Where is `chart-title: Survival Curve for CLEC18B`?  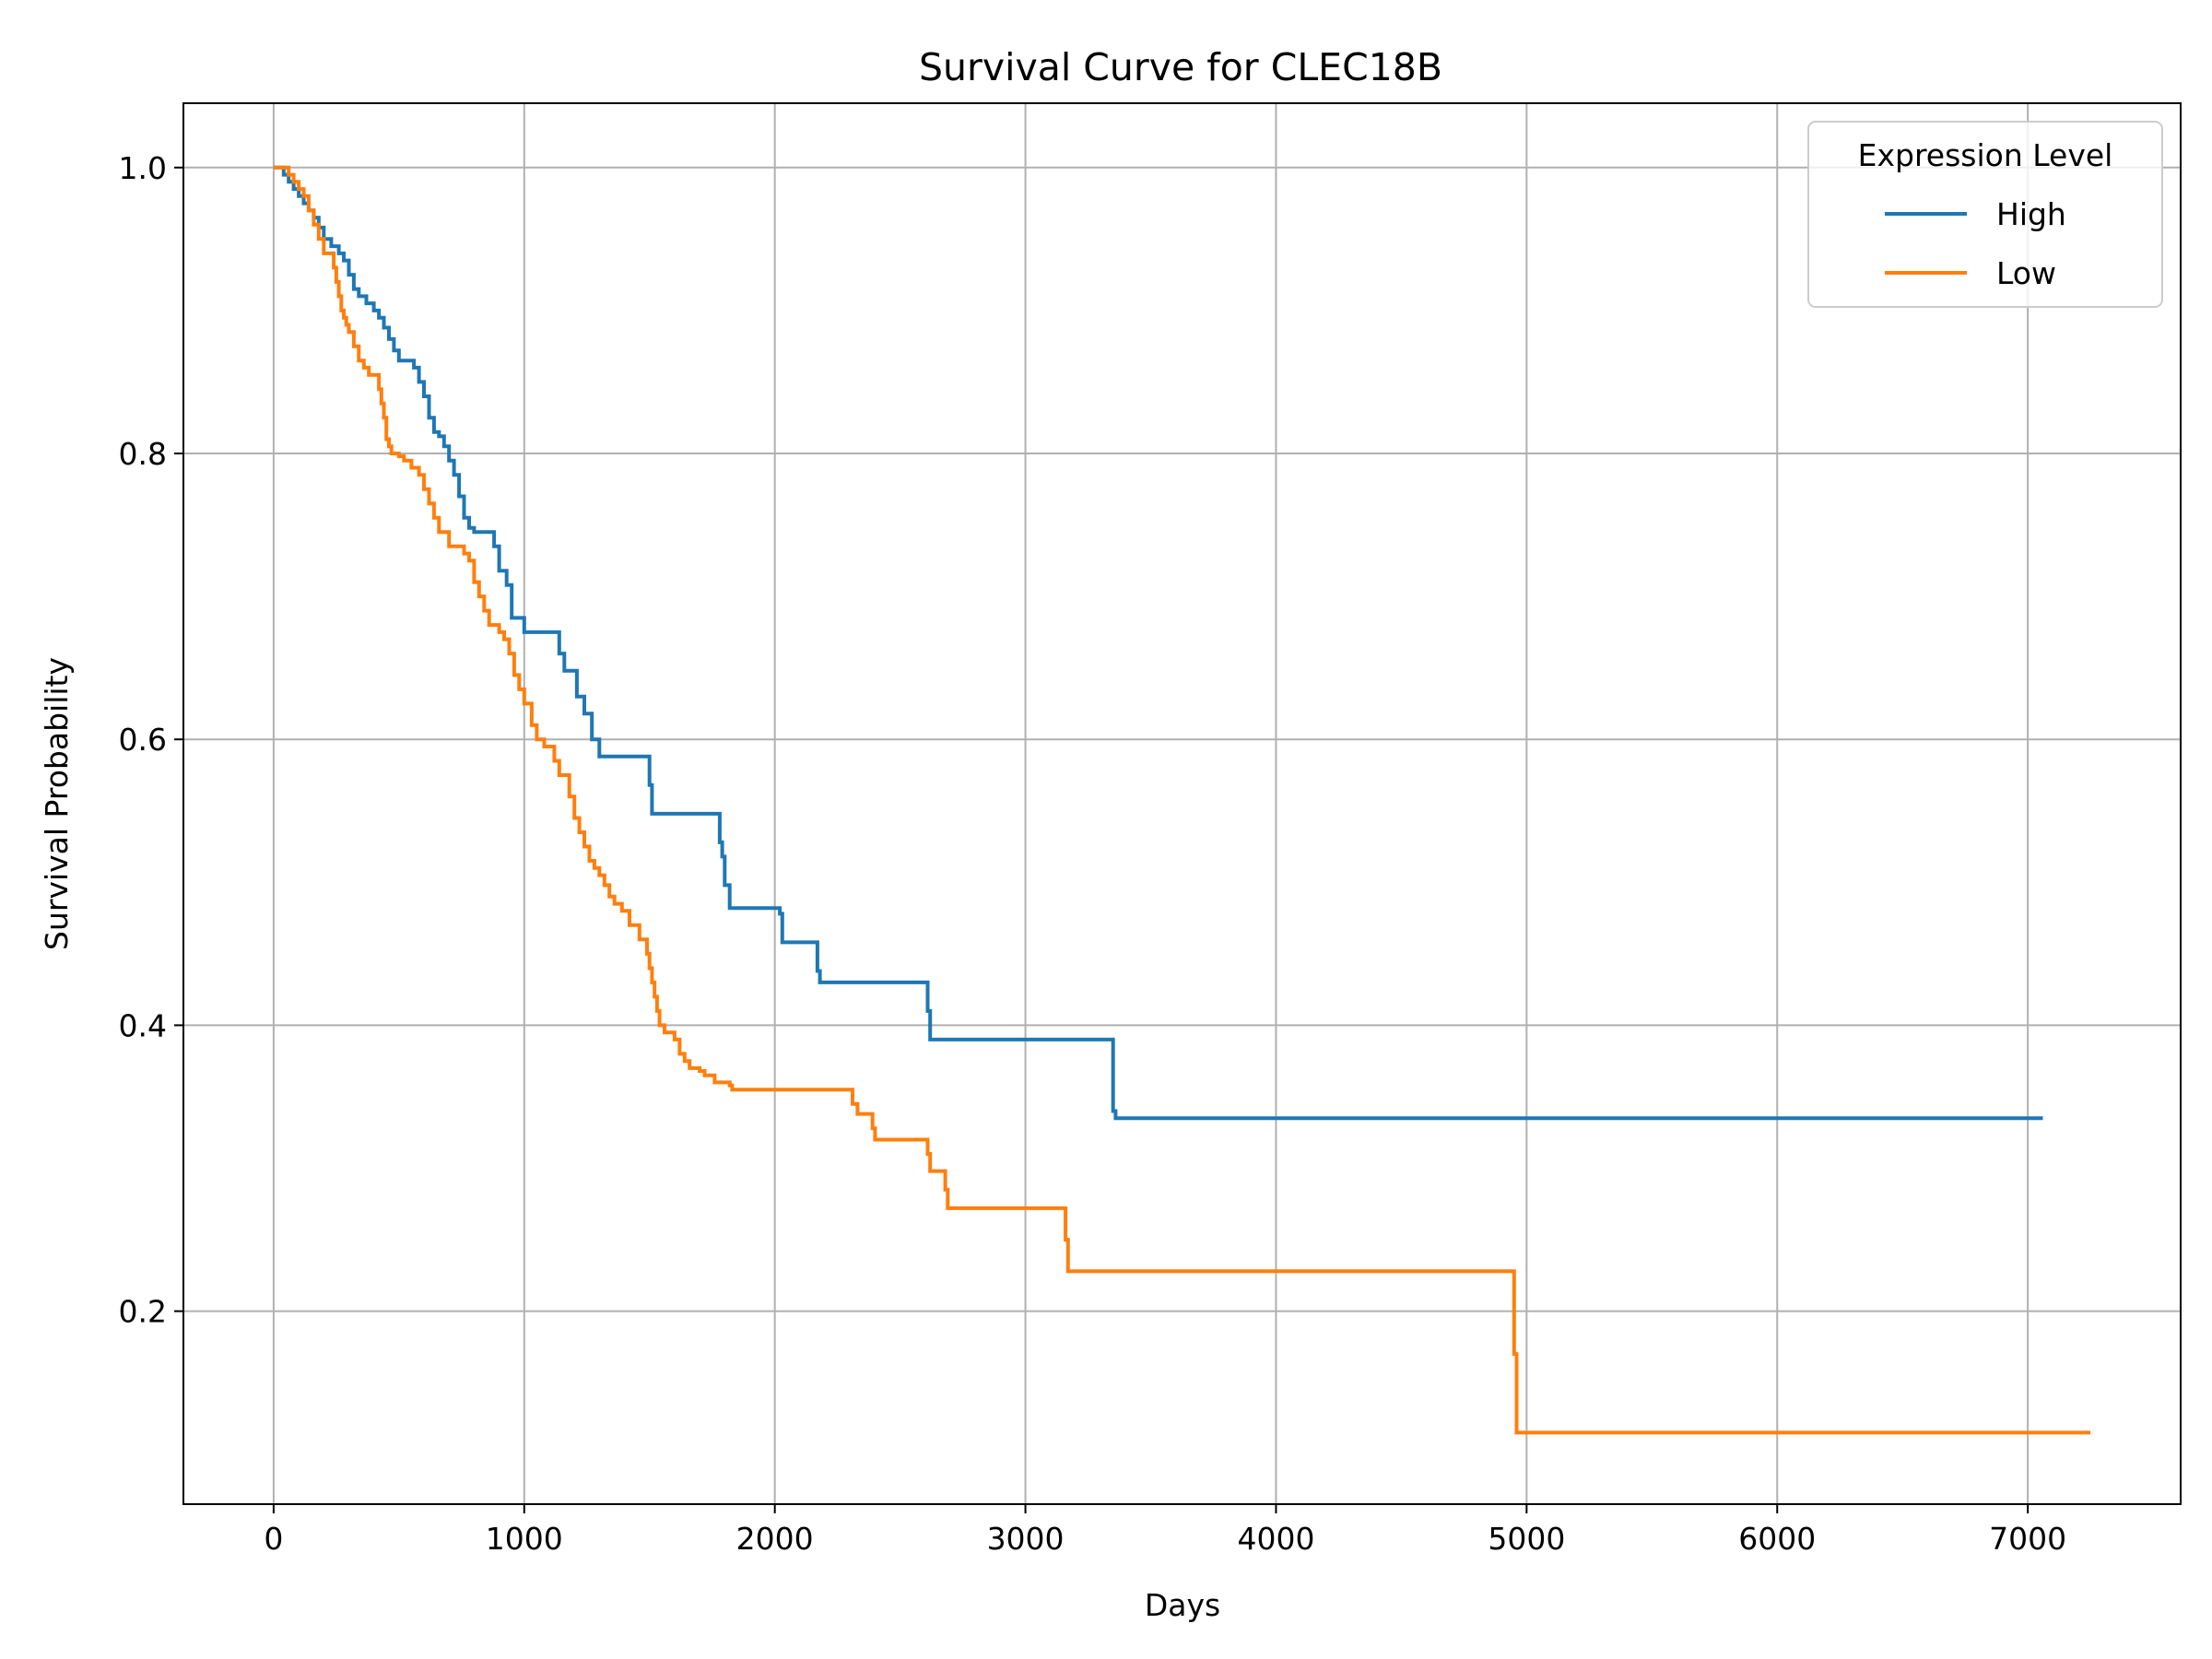 chart-title: Survival Curve for CLEC18B is located at coordinates (1180, 67).